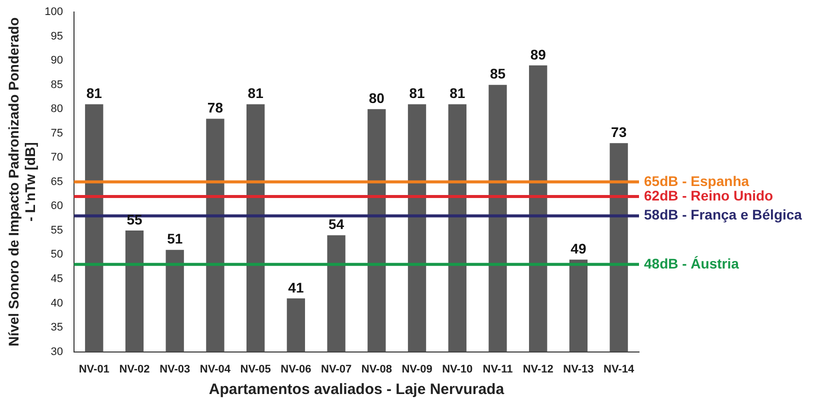  Describe the element at coordinates (94, 369) in the screenshot. I see `x-tick-label: NV-01` at that location.